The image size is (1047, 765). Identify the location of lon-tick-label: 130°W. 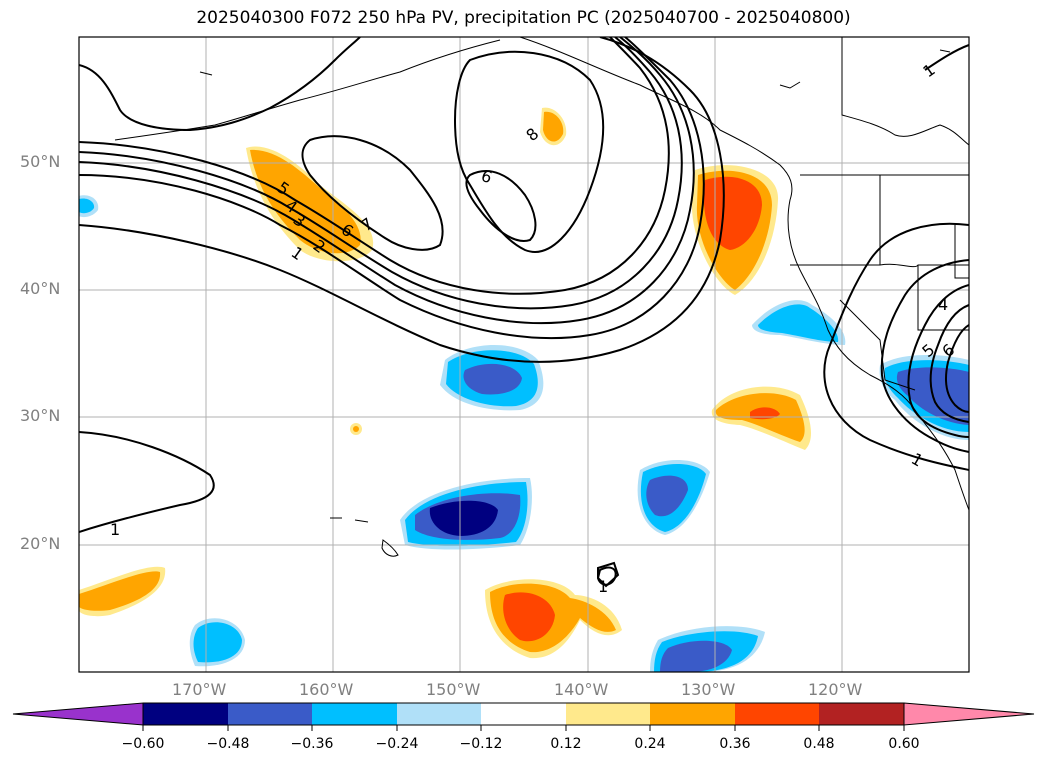
(708, 689).